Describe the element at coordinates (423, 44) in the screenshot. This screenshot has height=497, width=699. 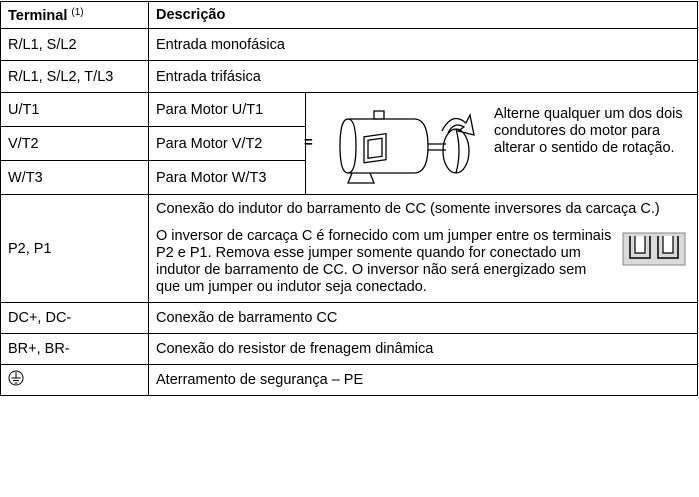
I see `description: Entrada monofásica` at that location.